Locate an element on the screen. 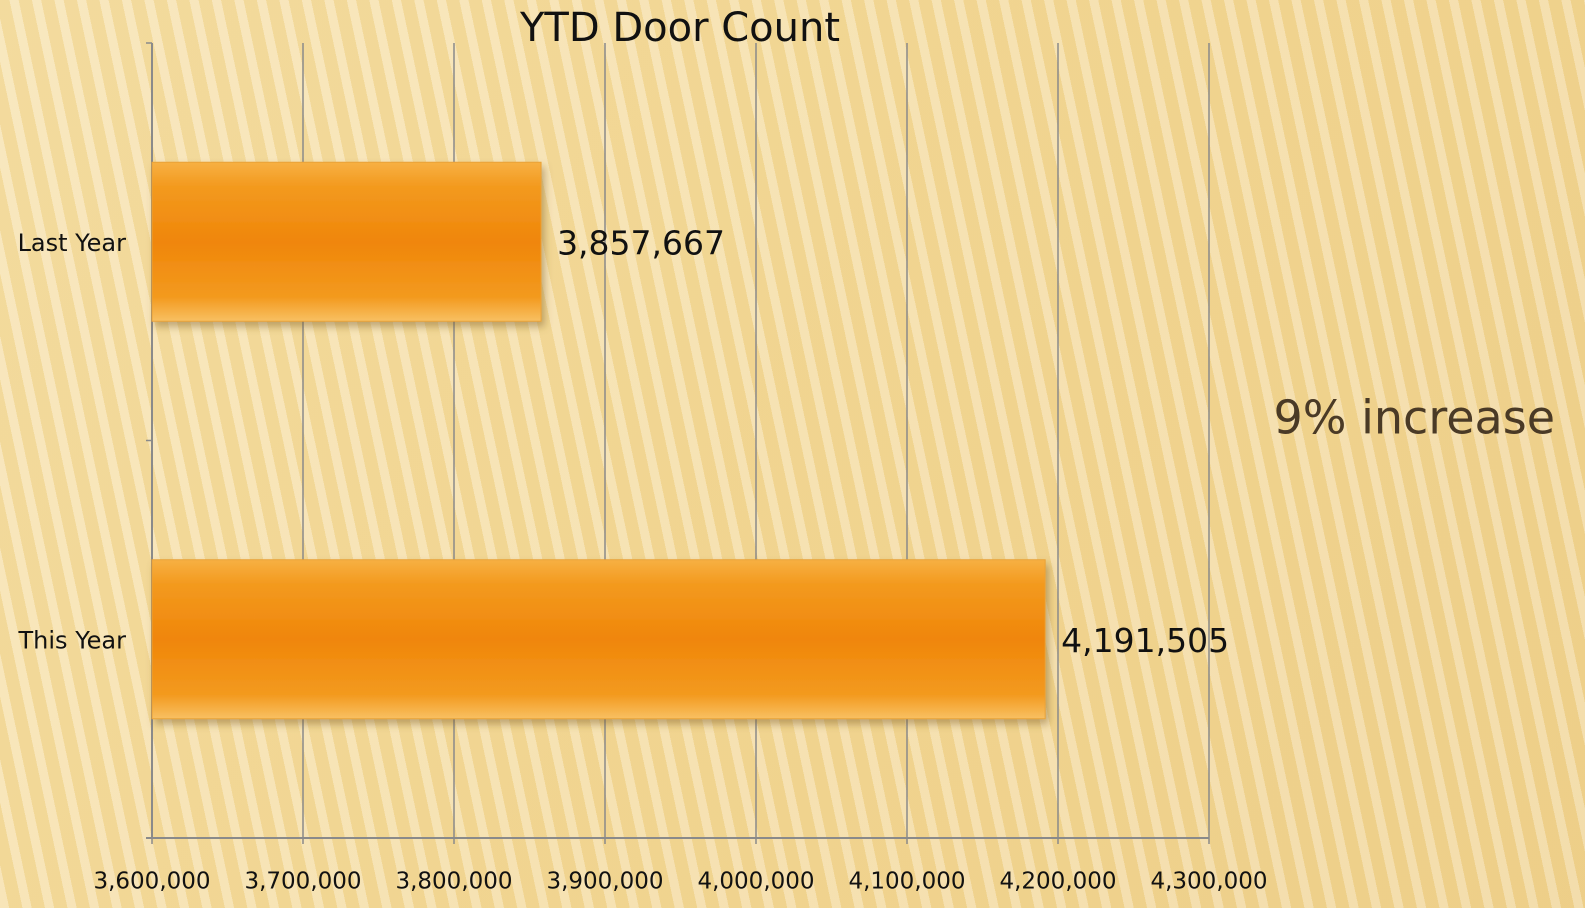 This screenshot has height=908, width=1585. chart-title: YTD Door Count is located at coordinates (679, 28).